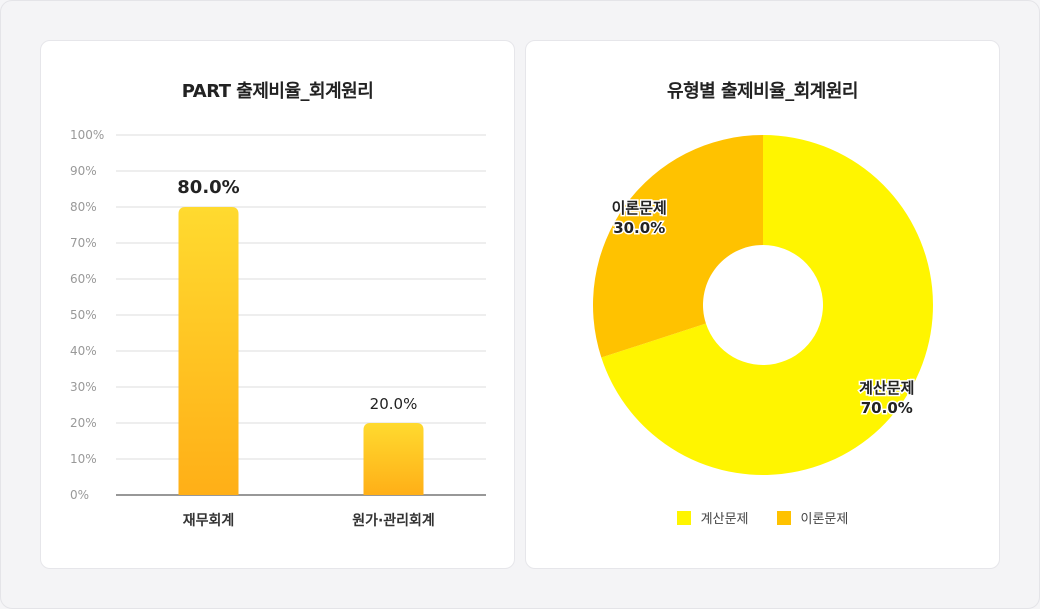  Describe the element at coordinates (83, 387) in the screenshot. I see `y-tick-label: 30%` at that location.